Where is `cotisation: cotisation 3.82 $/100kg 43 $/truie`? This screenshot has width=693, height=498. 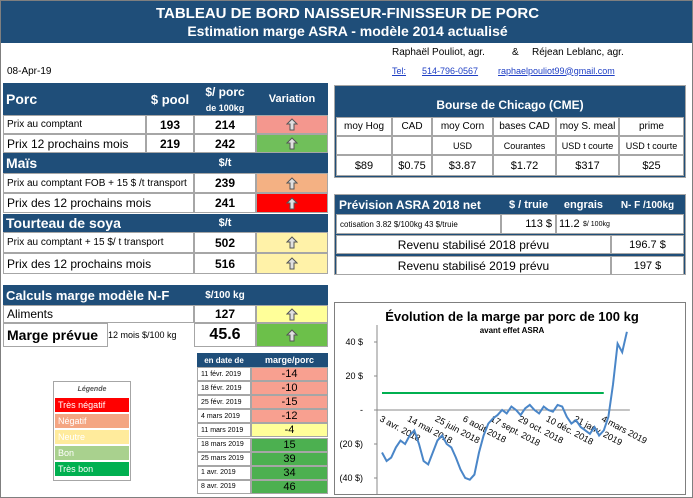
cotisation: cotisation 3.82 $/100kg 43 $/truie is located at coordinates (418, 224).